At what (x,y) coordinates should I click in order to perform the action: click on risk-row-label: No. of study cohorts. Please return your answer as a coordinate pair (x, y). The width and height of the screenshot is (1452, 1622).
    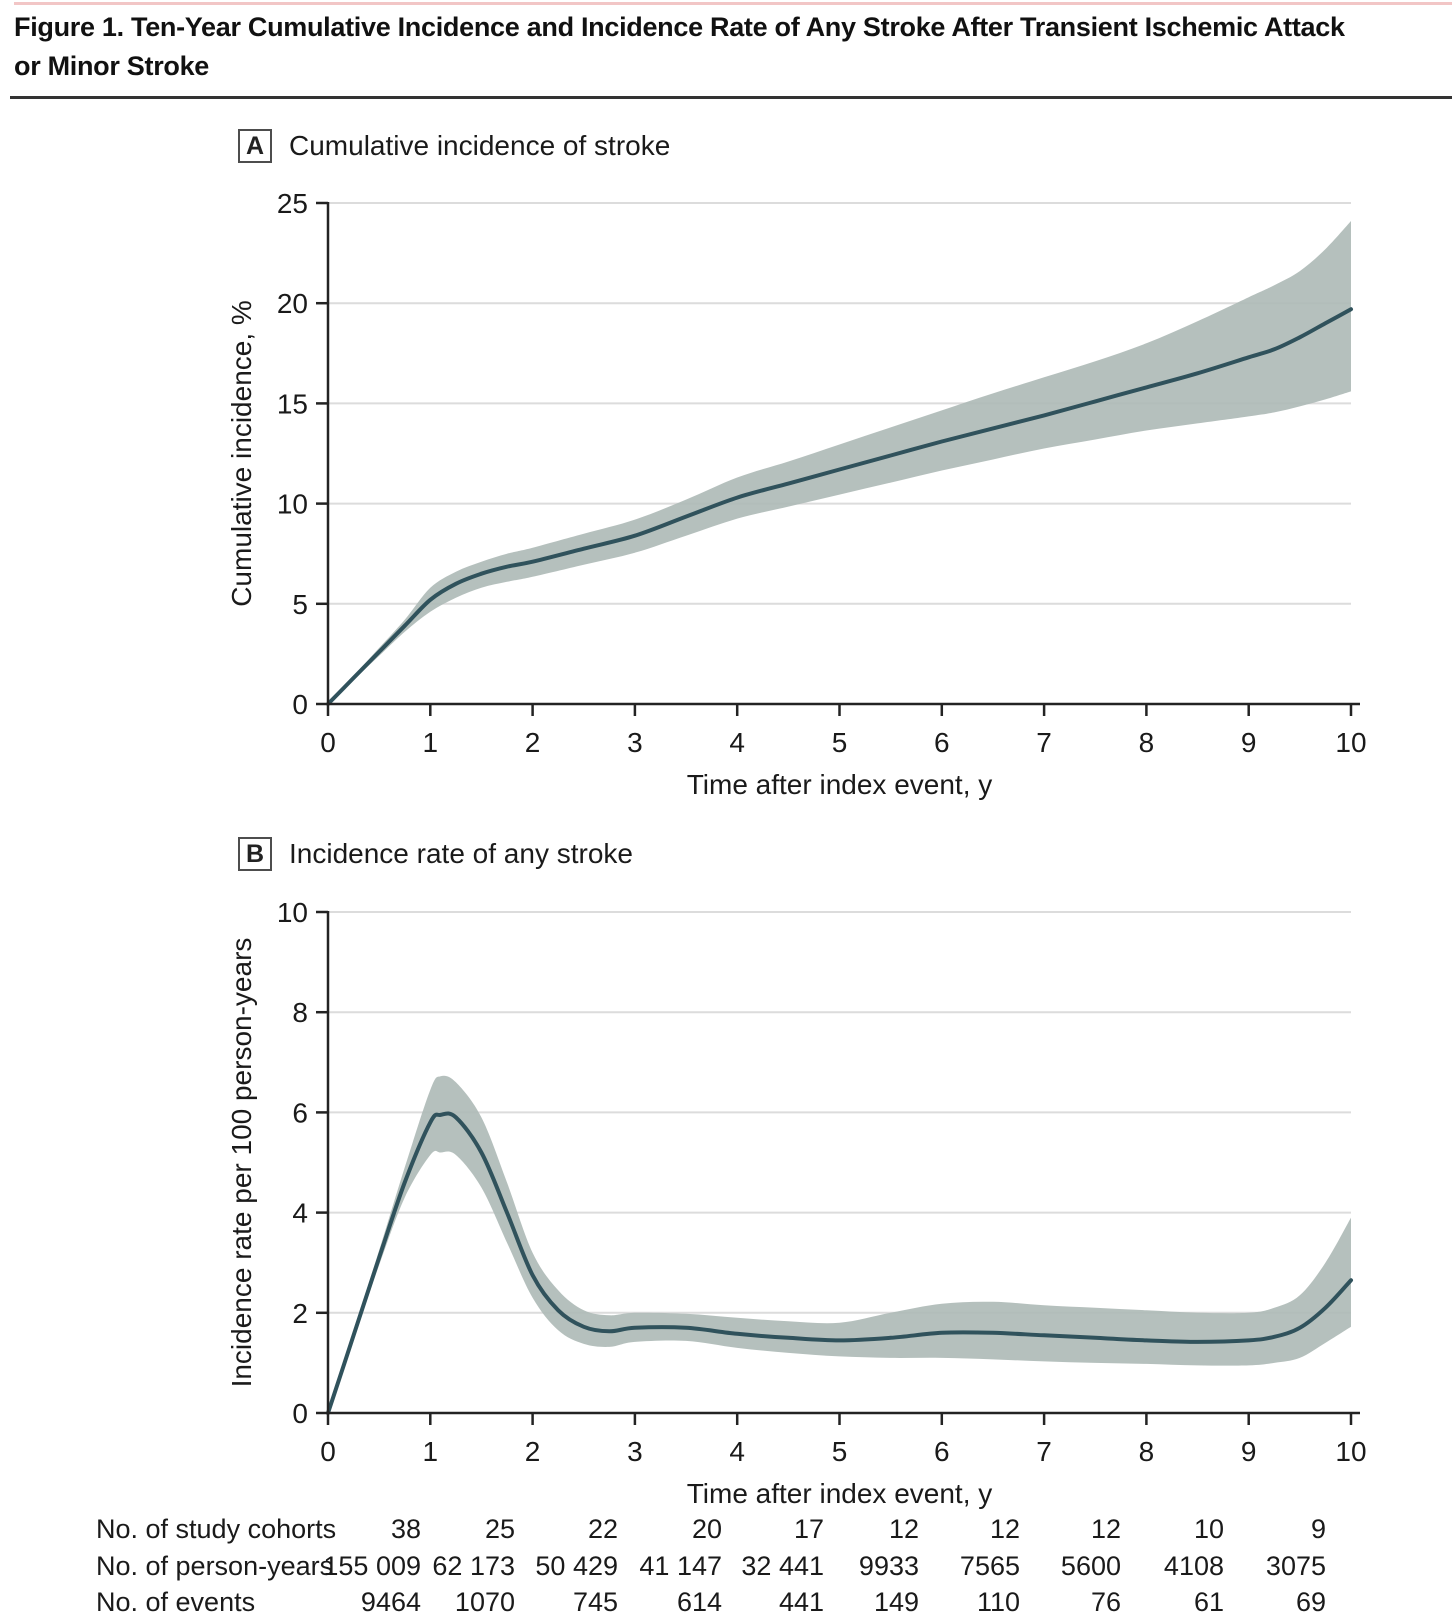
    Looking at the image, I should click on (216, 1529).